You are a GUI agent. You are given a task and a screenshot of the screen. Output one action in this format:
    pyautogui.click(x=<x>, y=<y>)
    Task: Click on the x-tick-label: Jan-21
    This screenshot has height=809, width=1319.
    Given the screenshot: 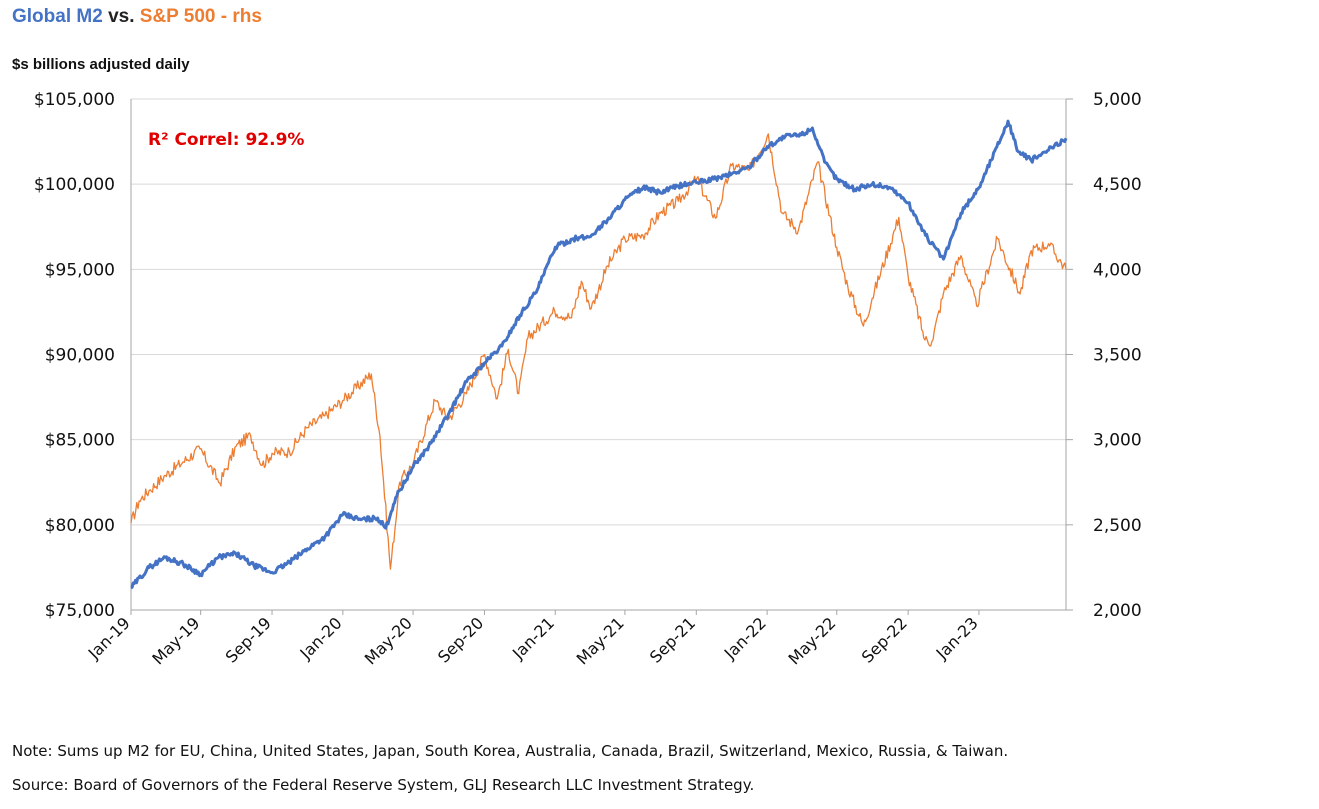 What is the action you would take?
    pyautogui.click(x=533, y=638)
    